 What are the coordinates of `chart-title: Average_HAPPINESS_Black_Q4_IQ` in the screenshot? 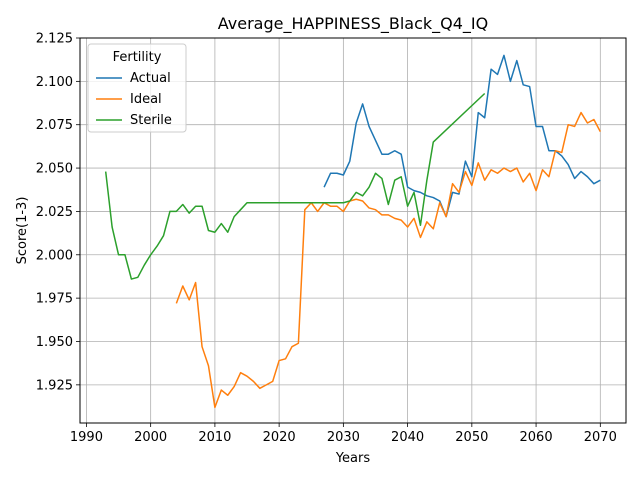 It's located at (353, 24).